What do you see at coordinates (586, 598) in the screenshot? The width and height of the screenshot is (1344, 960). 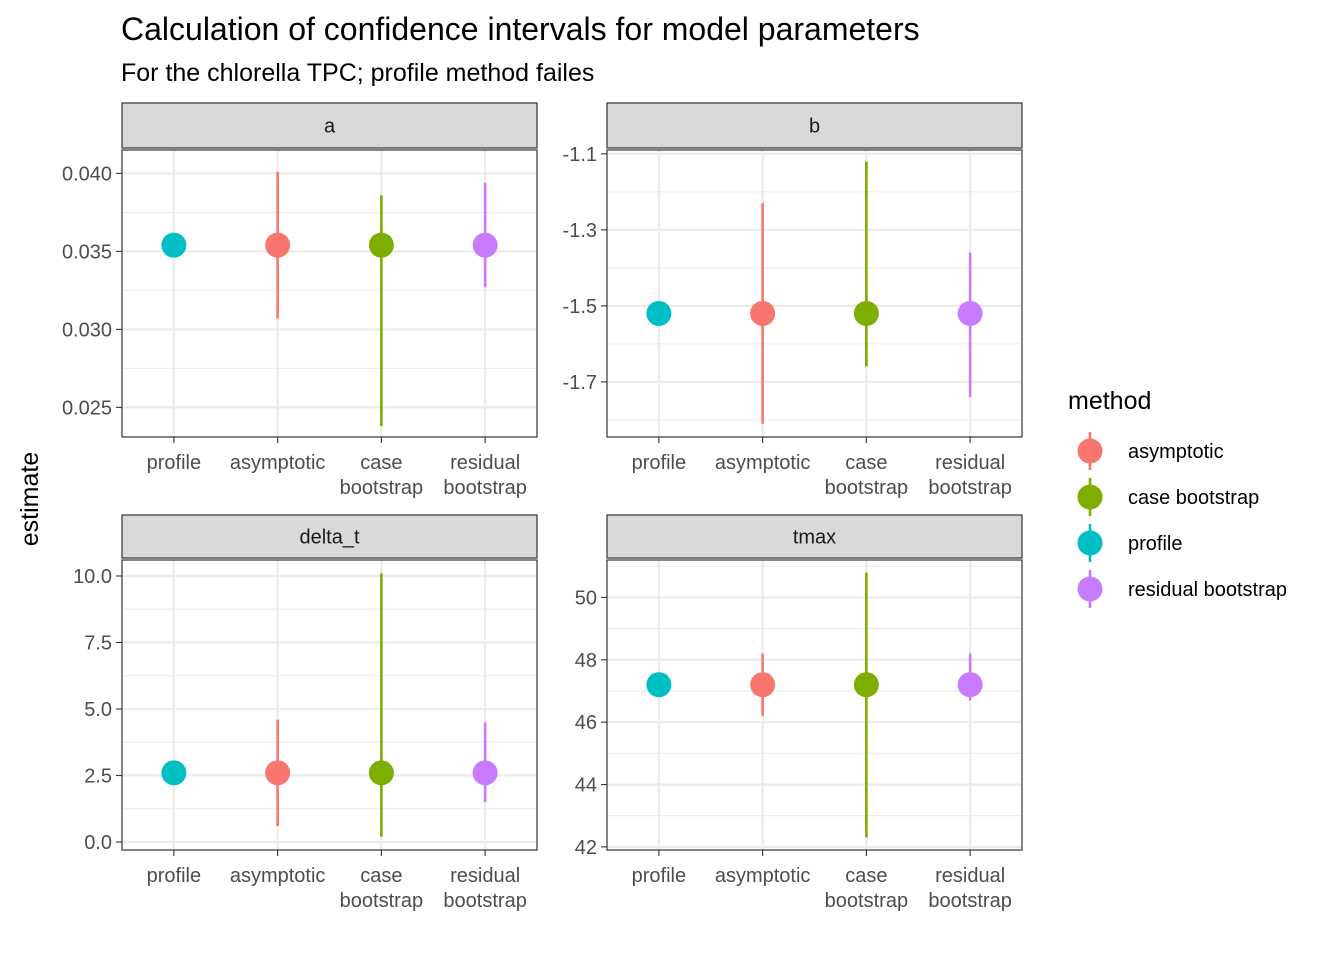 I see `y-tick-label: 50` at bounding box center [586, 598].